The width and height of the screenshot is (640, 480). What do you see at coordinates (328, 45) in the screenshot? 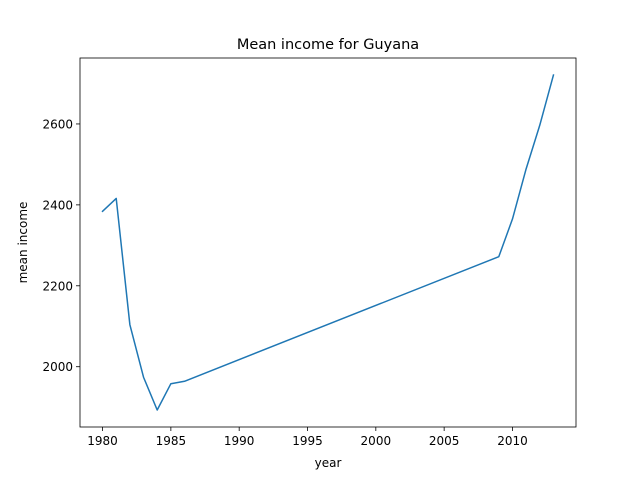
I see `chart-title: Mean income for Guyana` at bounding box center [328, 45].